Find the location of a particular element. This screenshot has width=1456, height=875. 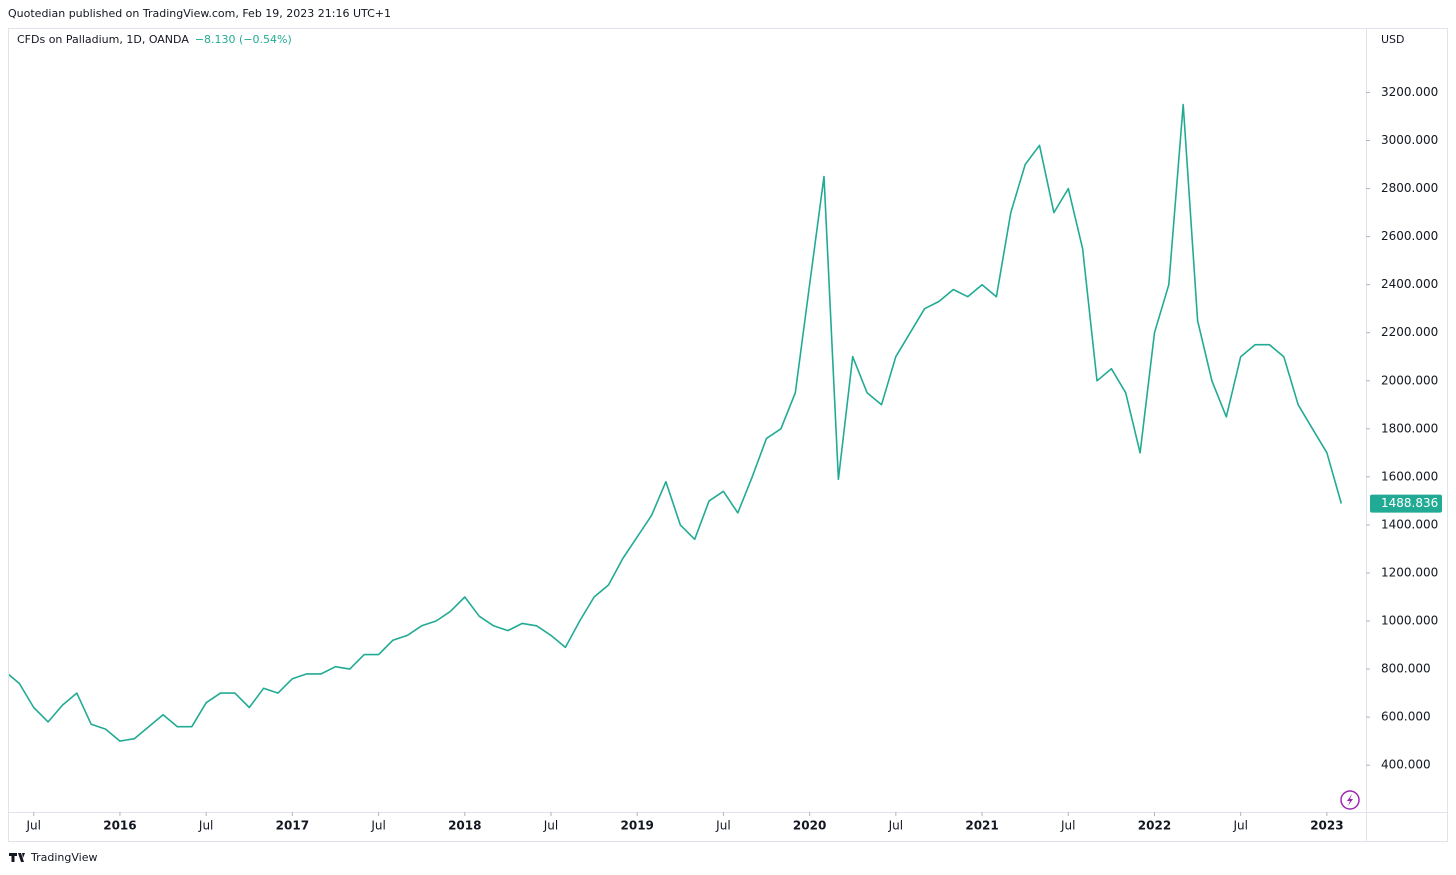

price-change: −8.130 (−0.54%) is located at coordinates (243, 39).